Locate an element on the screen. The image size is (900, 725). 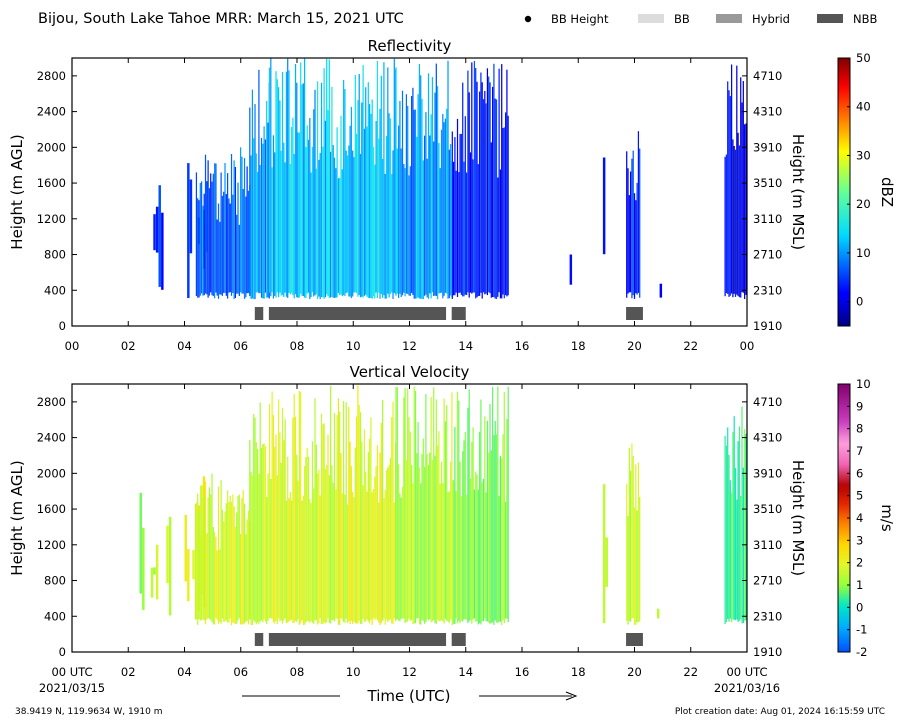
legend-dot-marker is located at coordinates (528, 19).